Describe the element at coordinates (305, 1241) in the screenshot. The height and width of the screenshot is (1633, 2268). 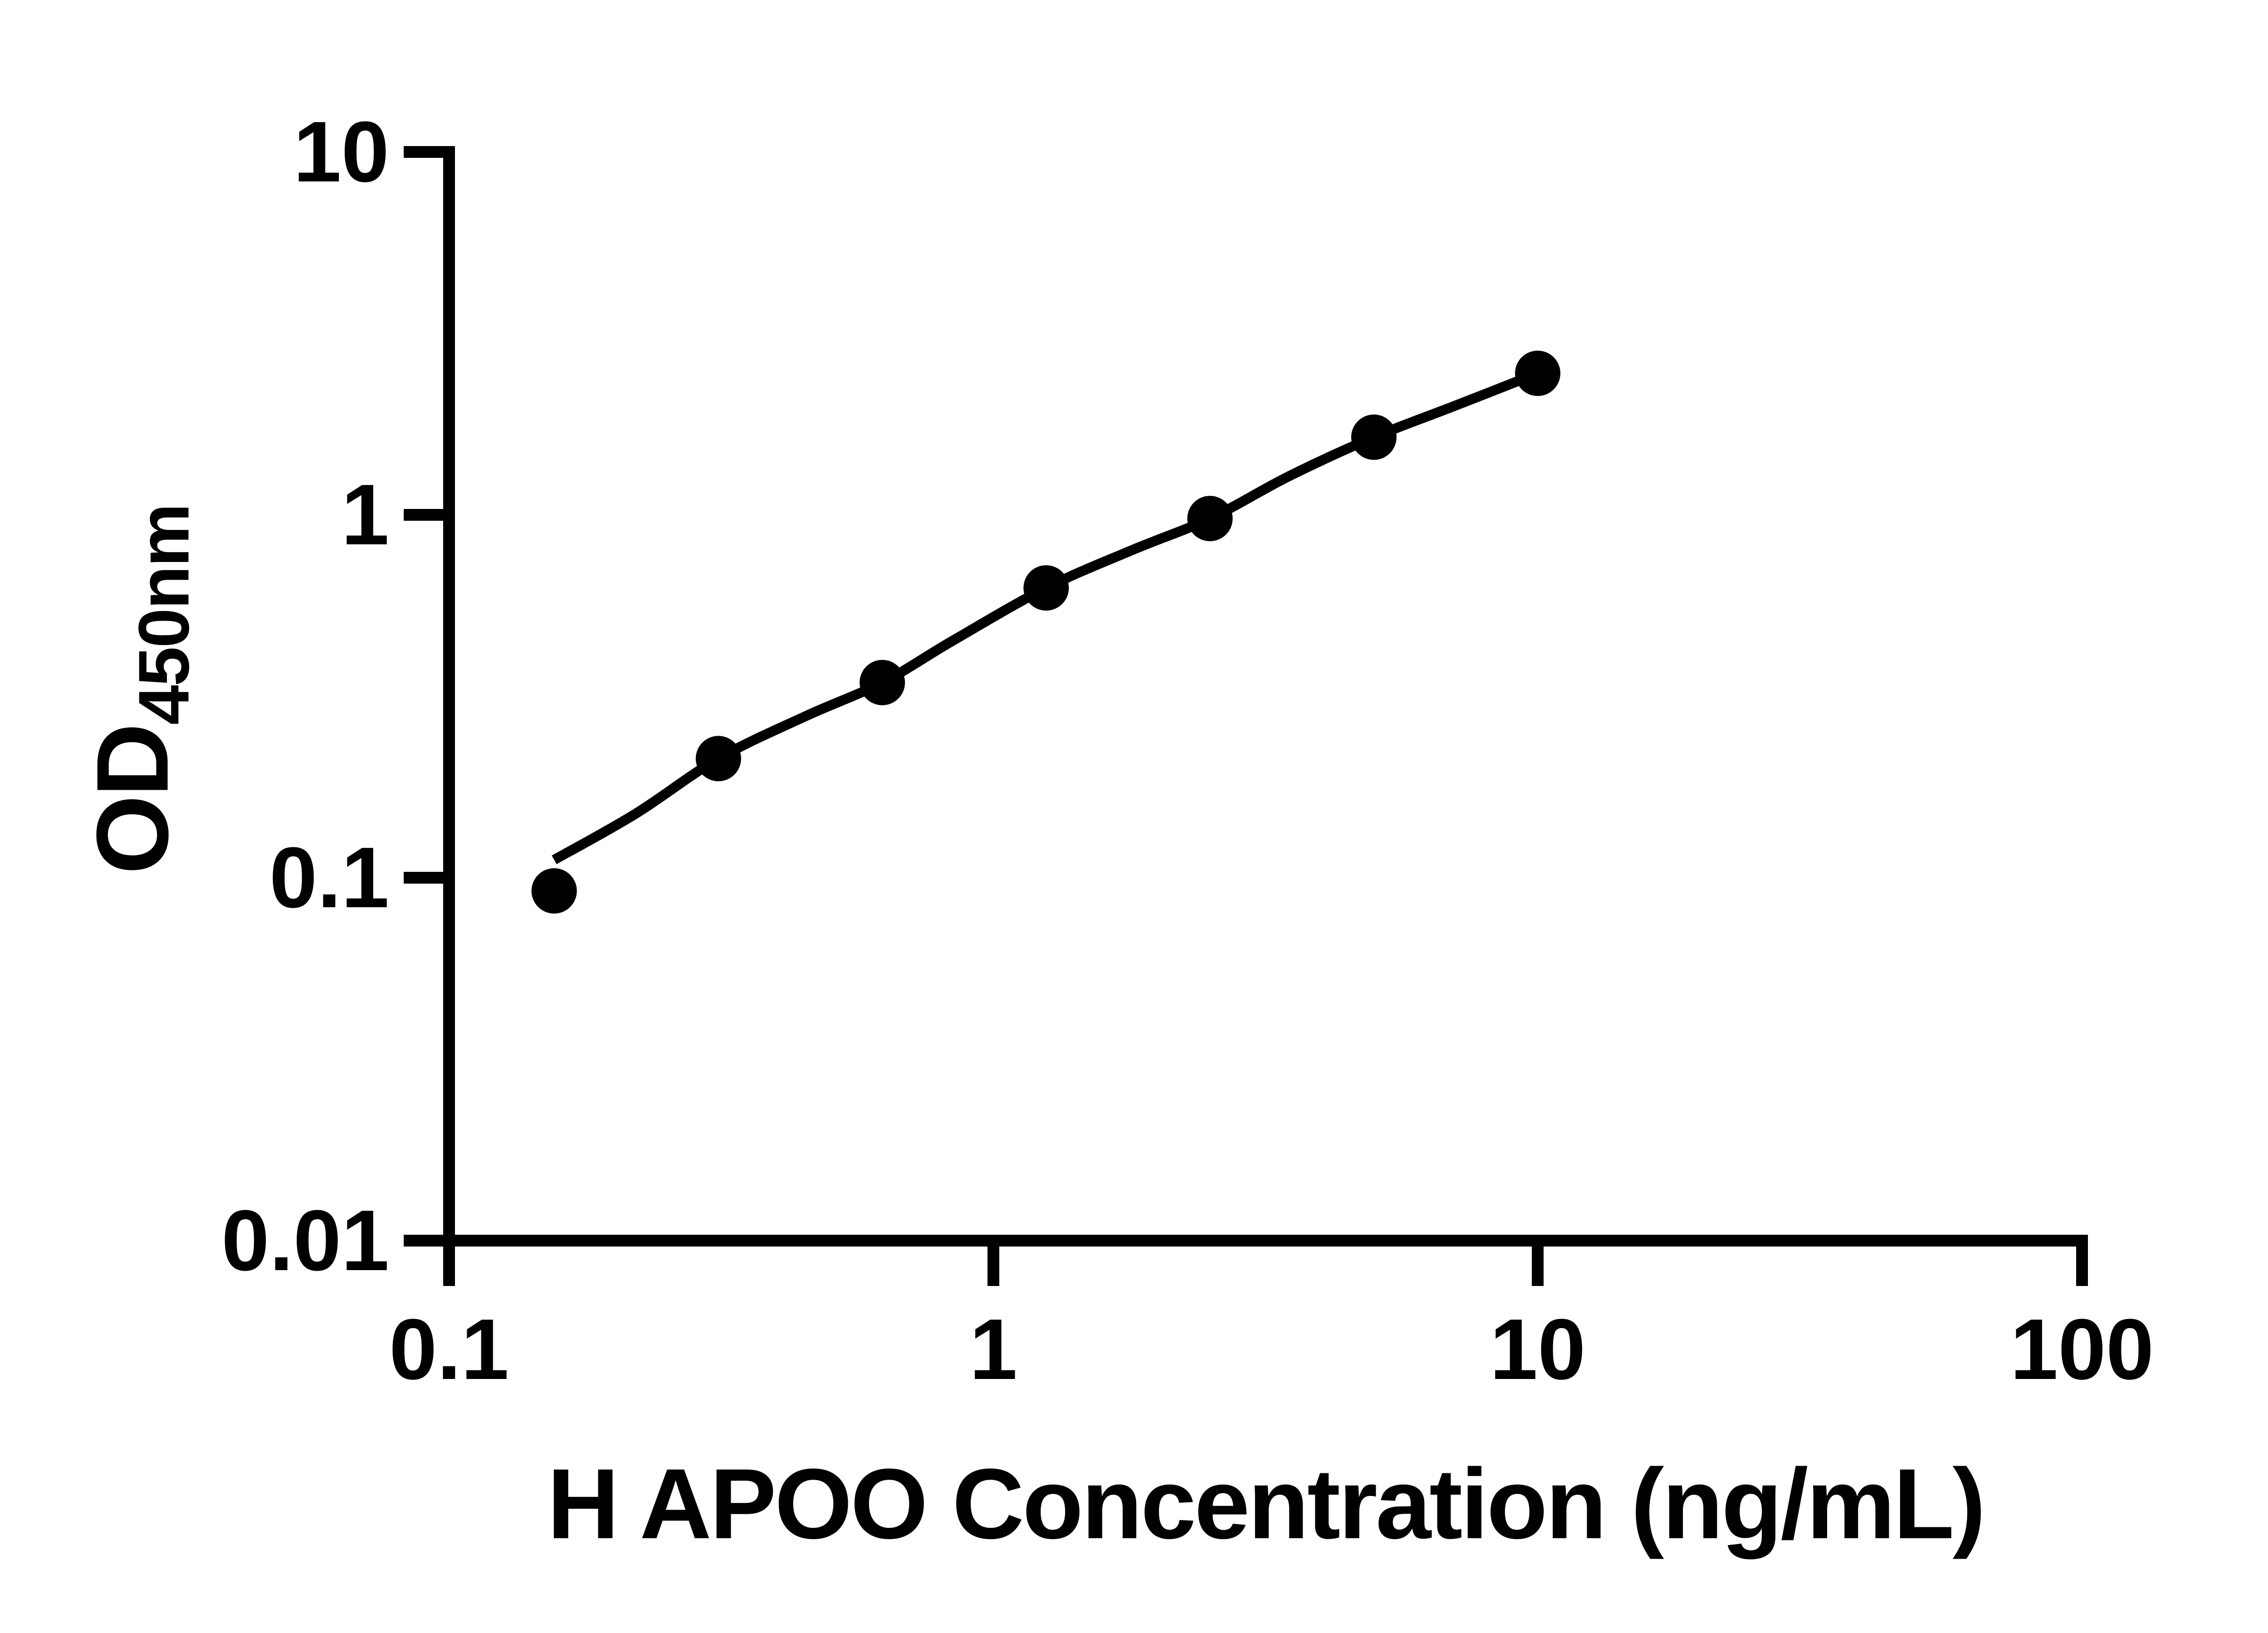
I see `y-tick-label: 0.01` at that location.